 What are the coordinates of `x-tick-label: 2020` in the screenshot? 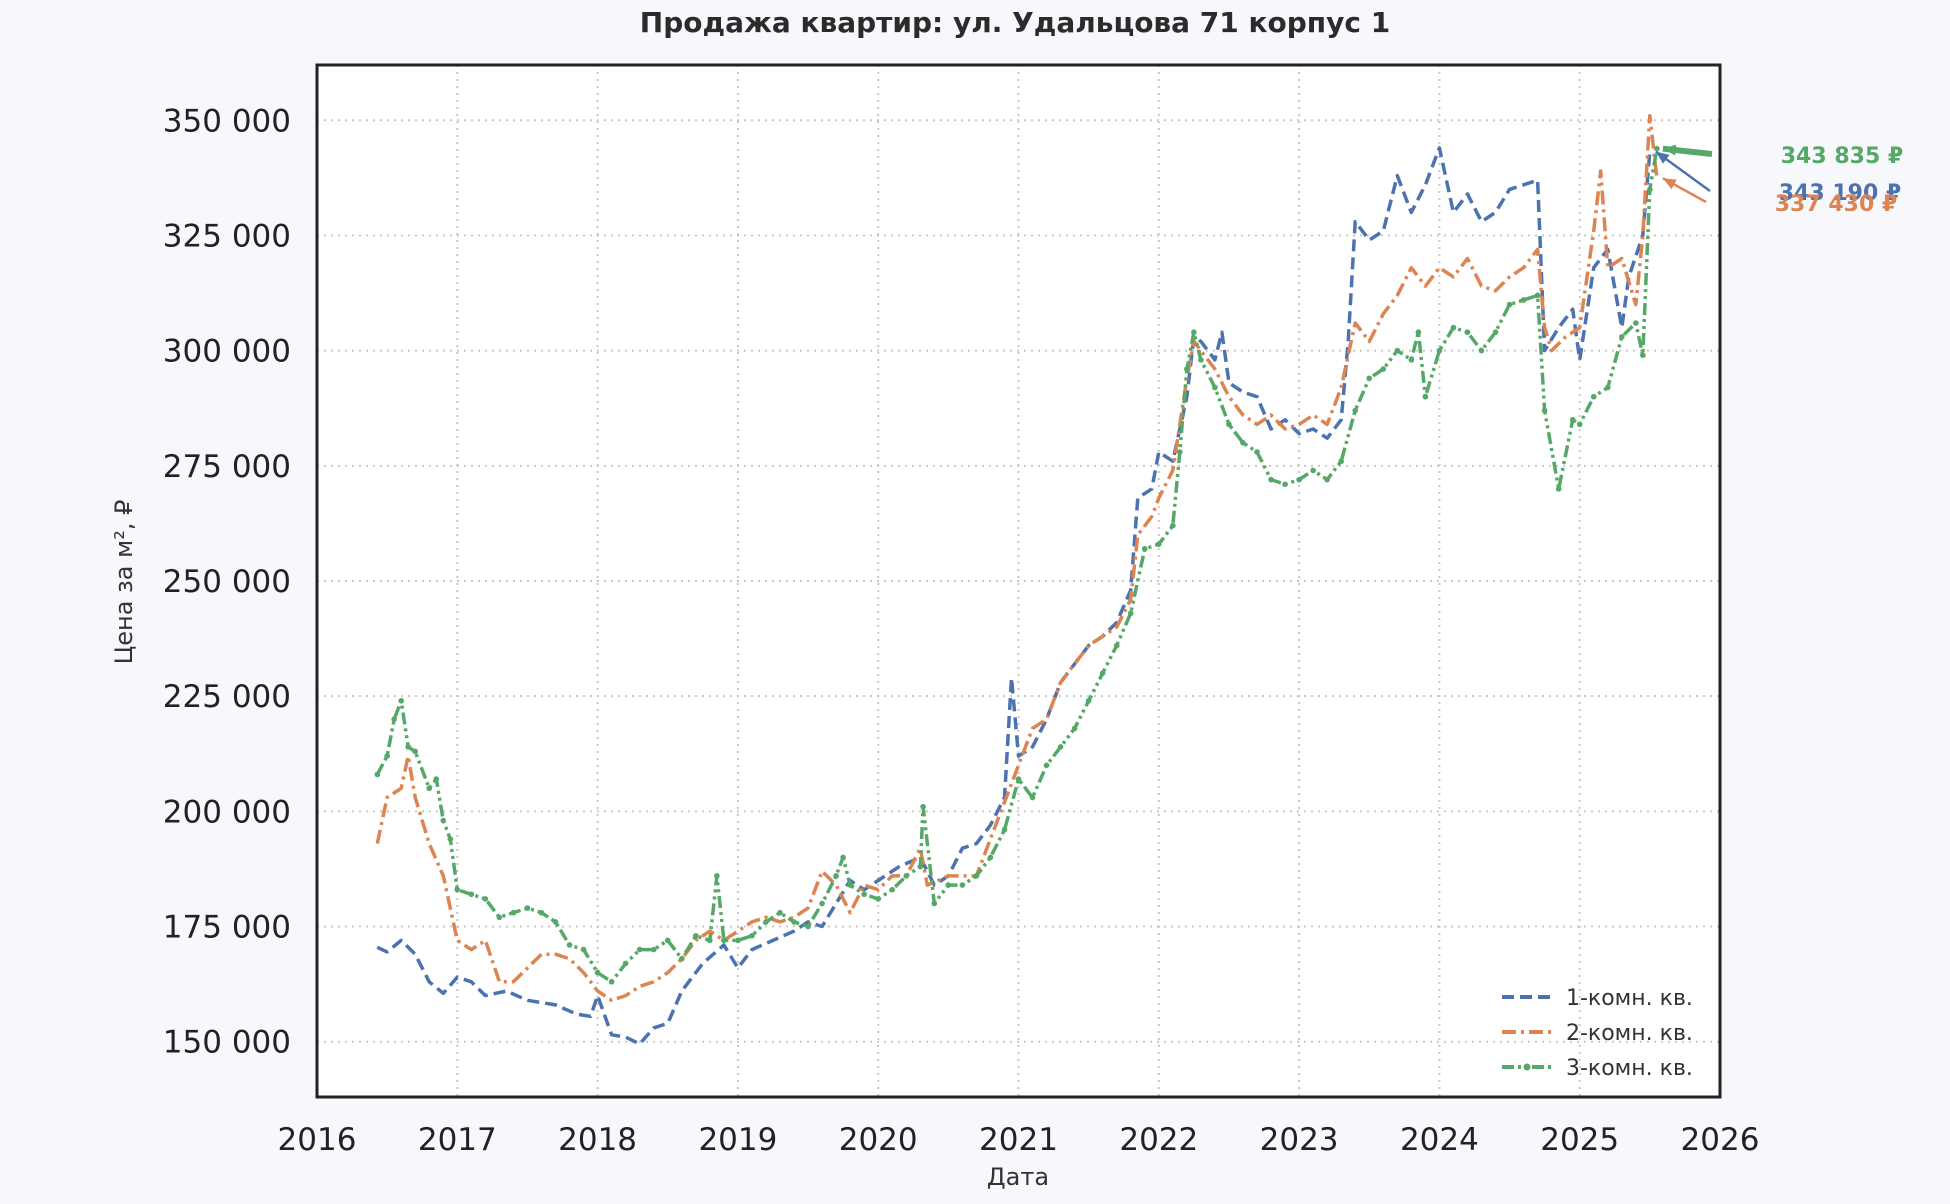 It's located at (878, 1140).